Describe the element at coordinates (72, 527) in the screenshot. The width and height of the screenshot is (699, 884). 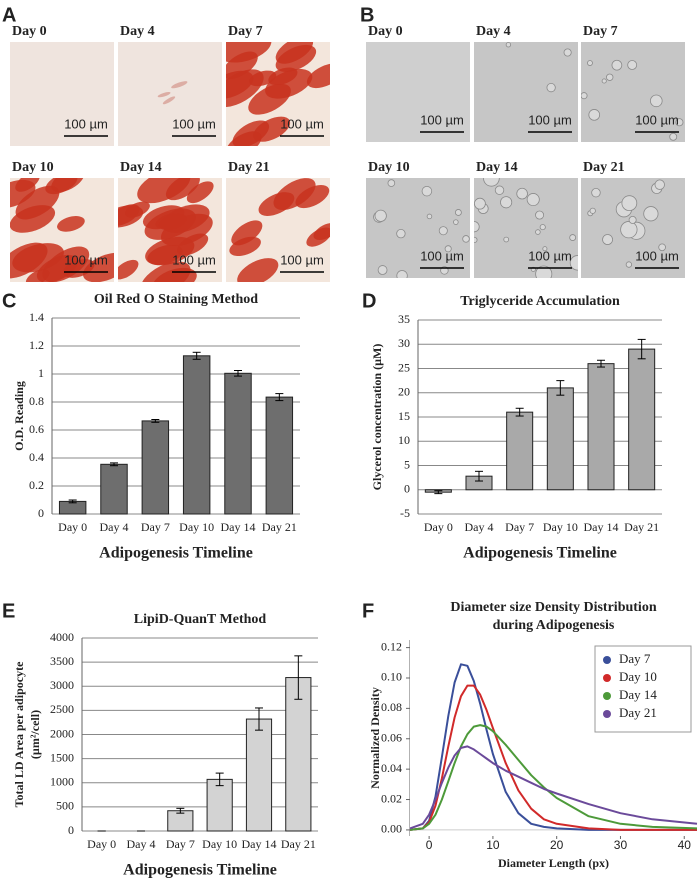
I see `x-tick-label: Day 0` at that location.